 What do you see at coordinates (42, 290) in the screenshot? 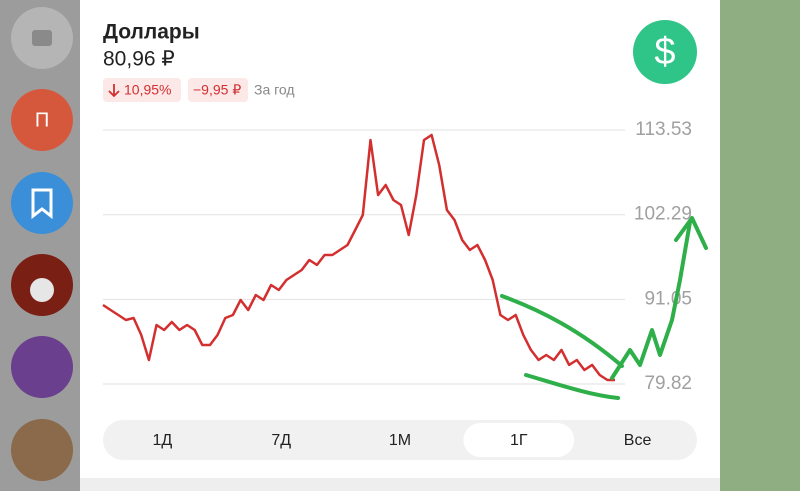
I see `avatar-detail` at bounding box center [42, 290].